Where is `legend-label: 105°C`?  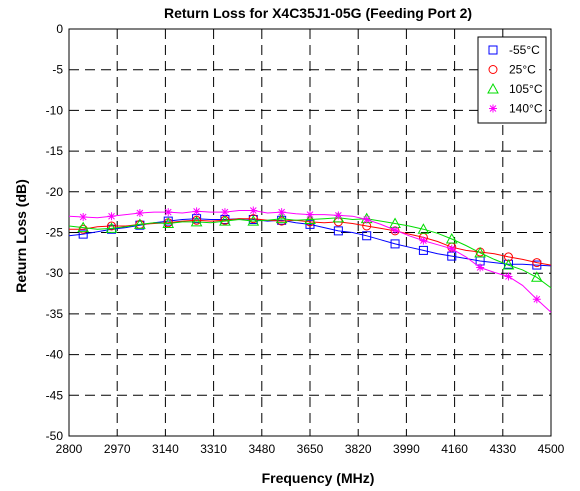 legend-label: 105°C is located at coordinates (526, 89).